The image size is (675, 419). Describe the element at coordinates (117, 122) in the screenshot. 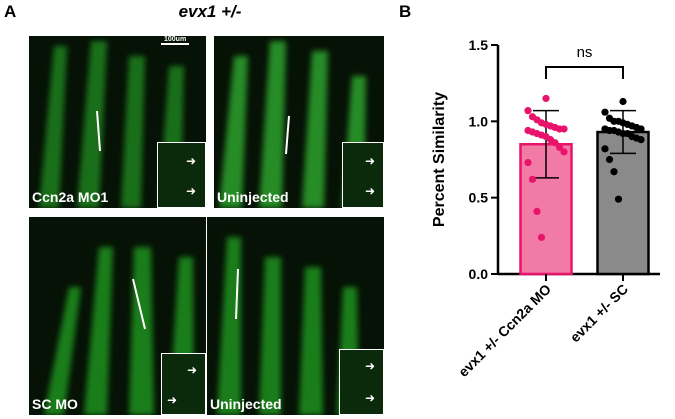

I see `micrograph-ccn2a-mo1: 100um ➜ ➜ Ccn2a MO1` at that location.